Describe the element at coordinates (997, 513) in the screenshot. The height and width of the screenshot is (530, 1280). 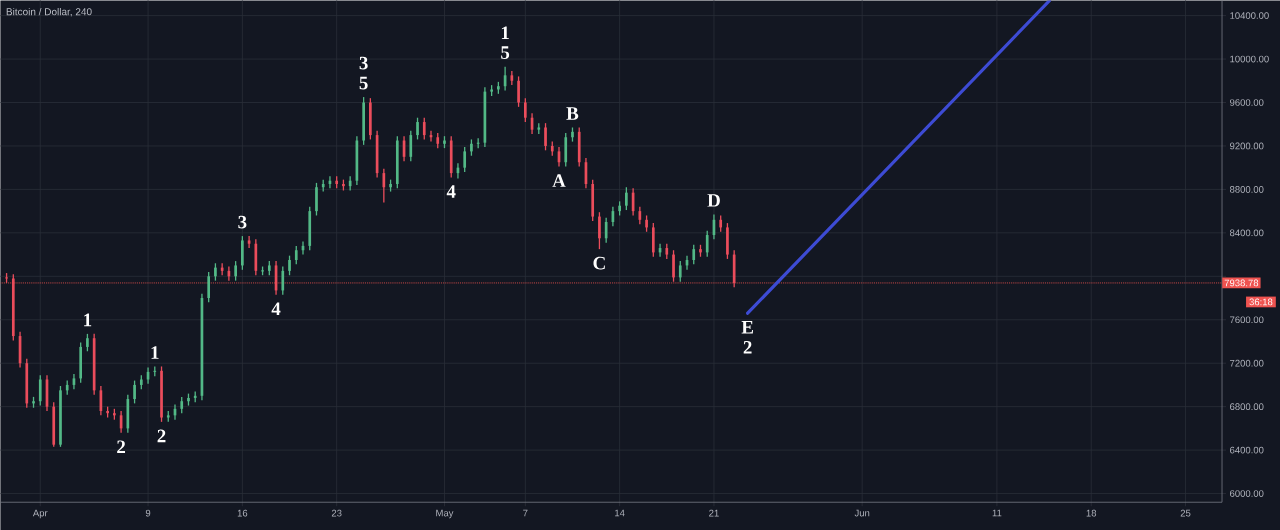
I see `x-tick-label: 11` at that location.